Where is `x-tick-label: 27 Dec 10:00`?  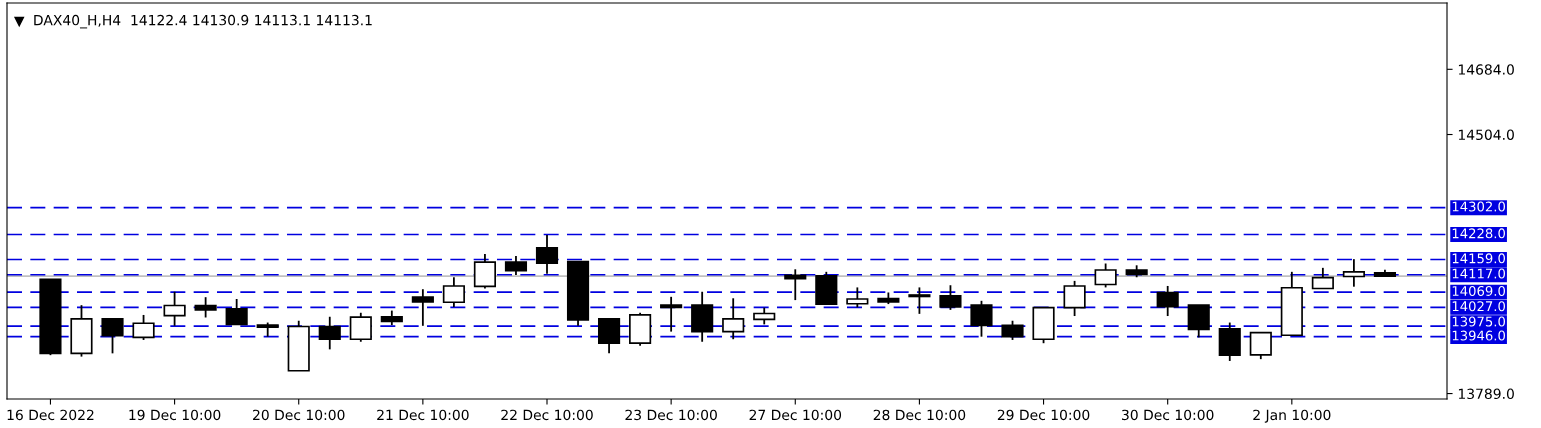
x-tick-label: 27 Dec 10:00 is located at coordinates (795, 415).